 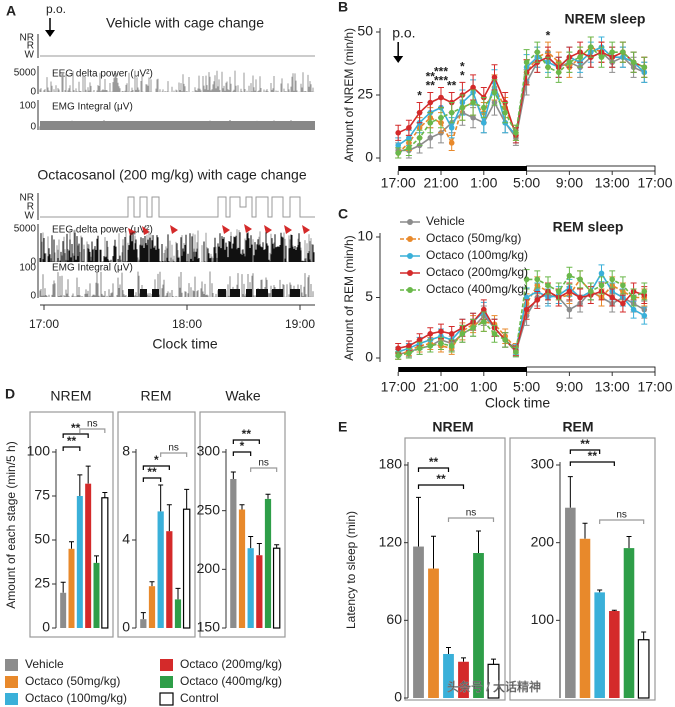 What do you see at coordinates (300, 324) in the screenshot?
I see `x-tick-label: 19:00` at bounding box center [300, 324].